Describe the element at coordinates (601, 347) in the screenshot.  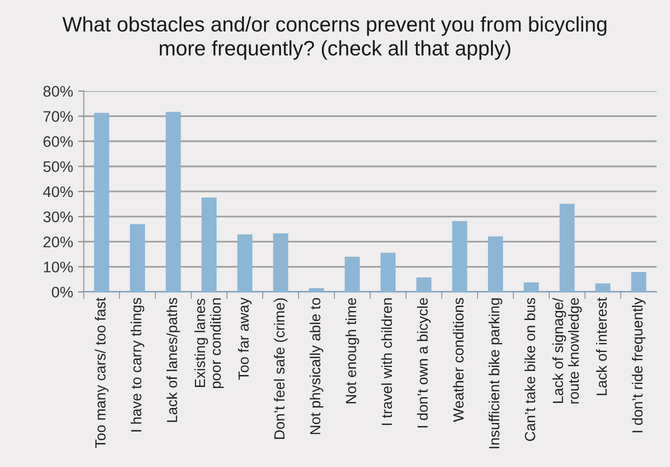
I see `x-tick-label: Lack of interest` at that location.